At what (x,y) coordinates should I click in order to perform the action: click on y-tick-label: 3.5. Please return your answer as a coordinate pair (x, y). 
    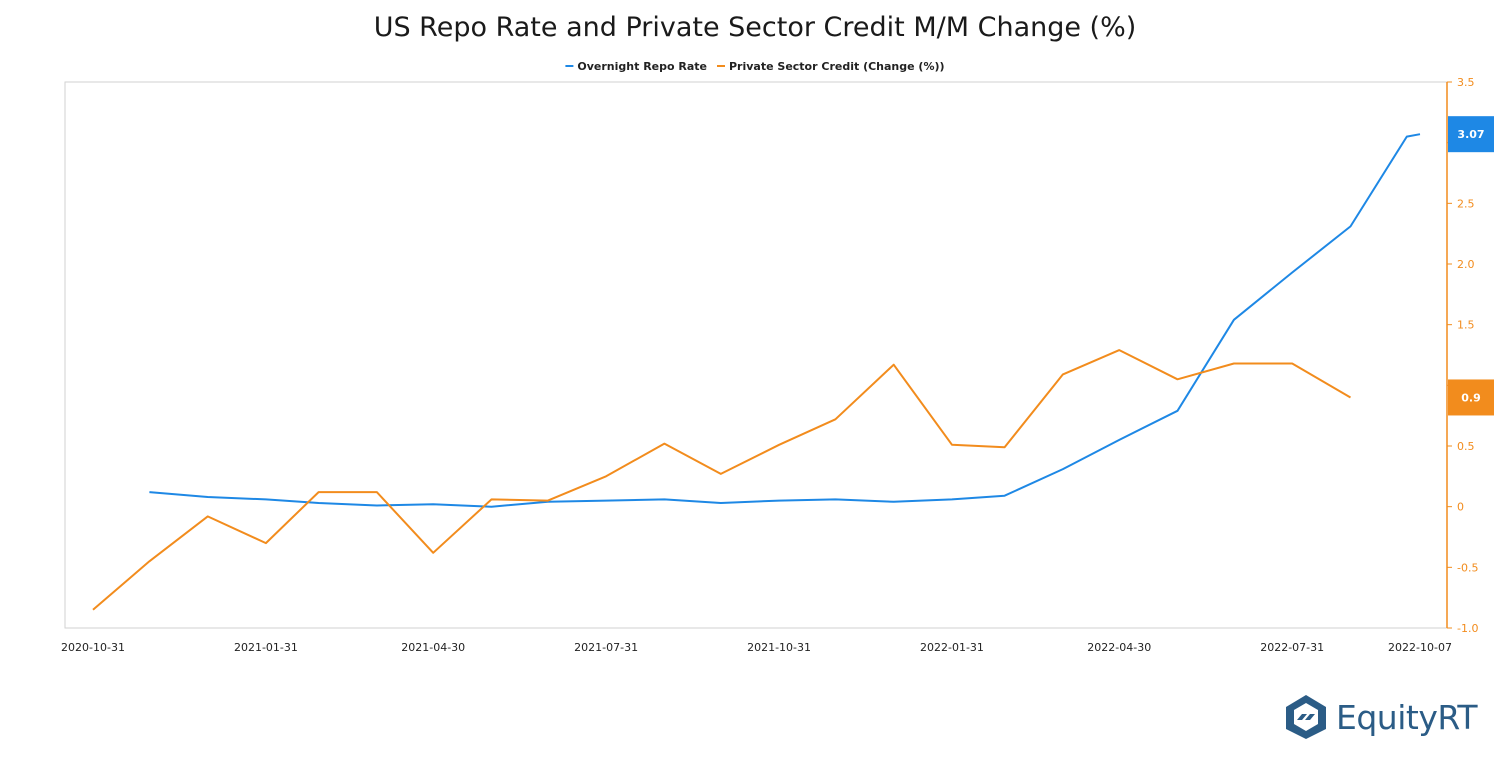
    Looking at the image, I should click on (1466, 82).